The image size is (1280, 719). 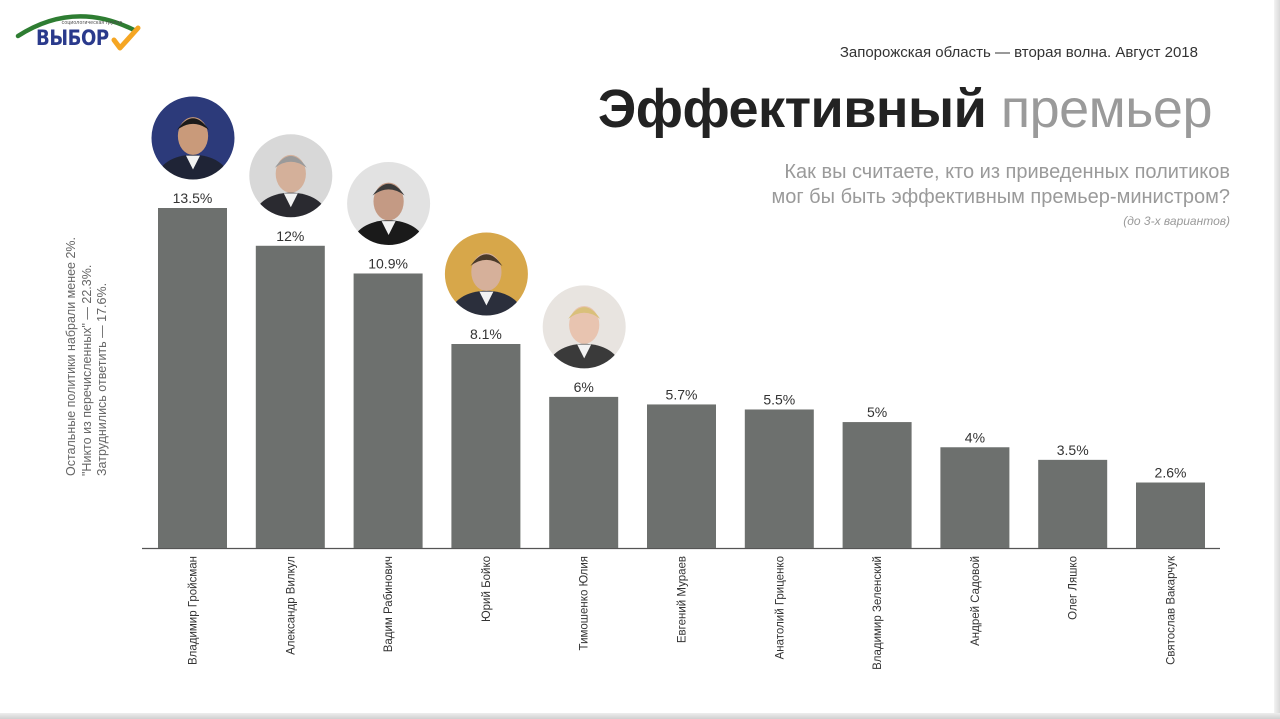 I want to click on bar-value-label: 8.1%, so click(x=486, y=334).